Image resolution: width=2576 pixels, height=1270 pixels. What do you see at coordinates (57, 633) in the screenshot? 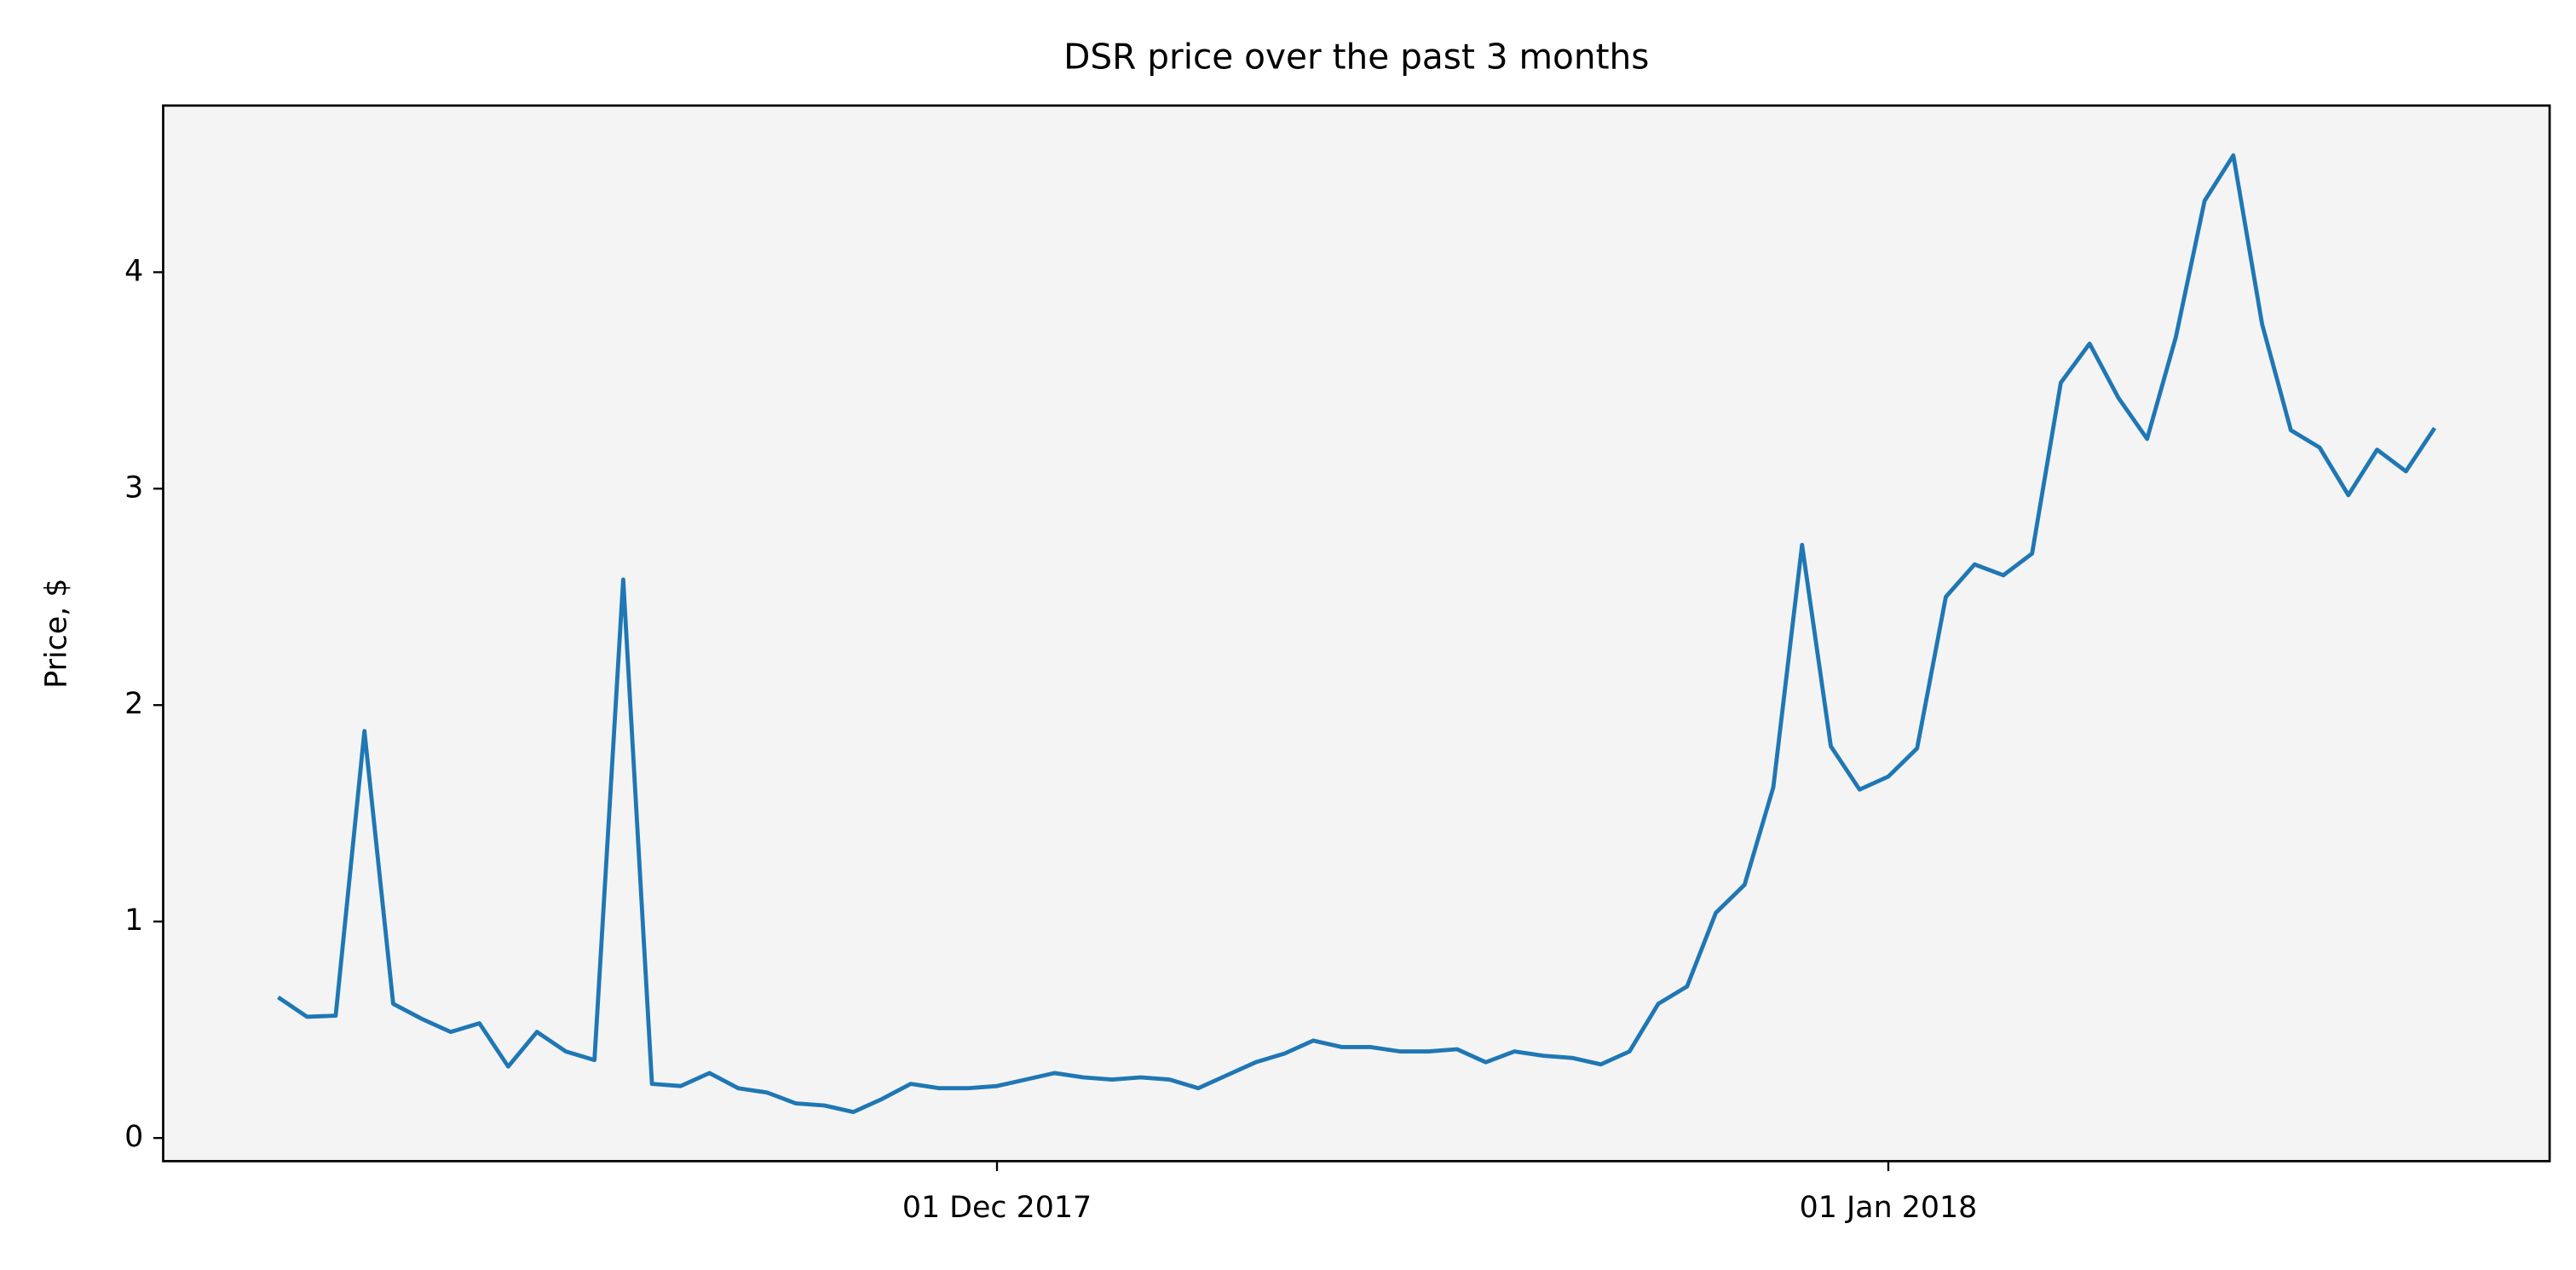
I see `y-axis-label: Price, $` at bounding box center [57, 633].